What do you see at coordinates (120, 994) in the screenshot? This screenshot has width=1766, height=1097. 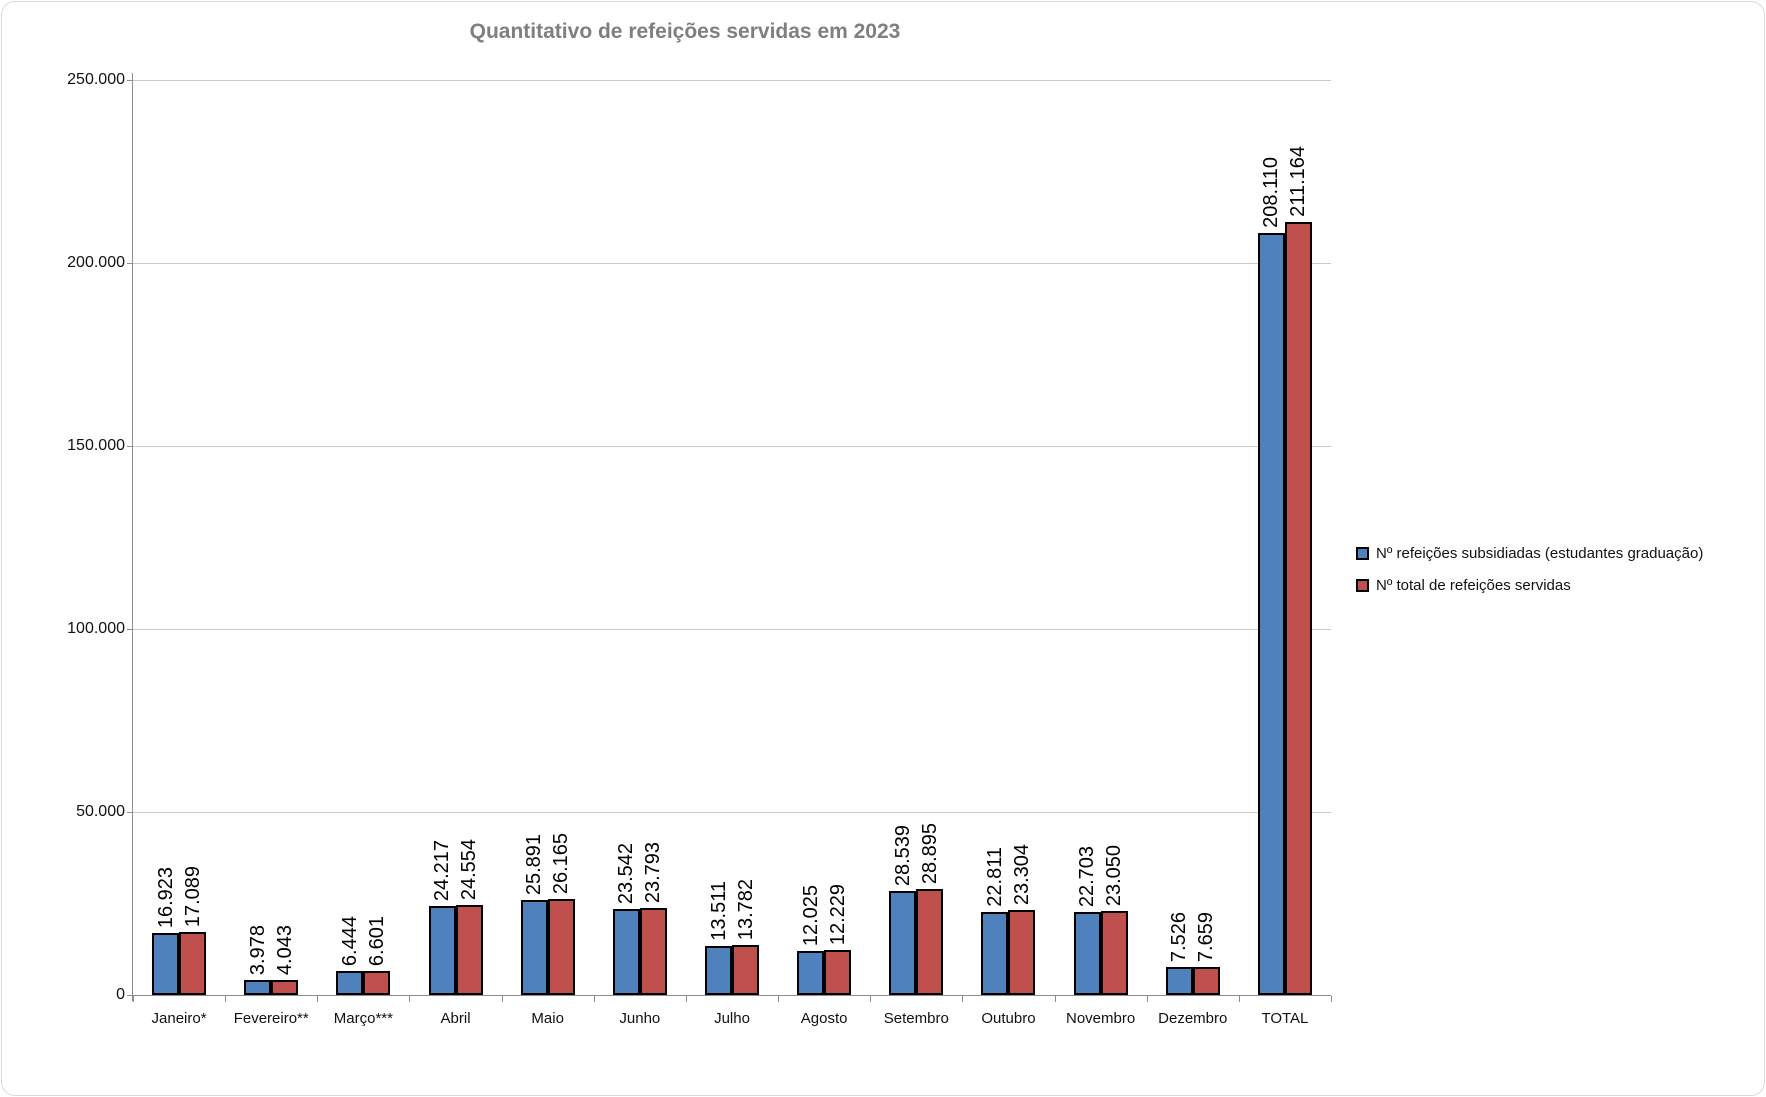 I see `y-axis-label: 0` at bounding box center [120, 994].